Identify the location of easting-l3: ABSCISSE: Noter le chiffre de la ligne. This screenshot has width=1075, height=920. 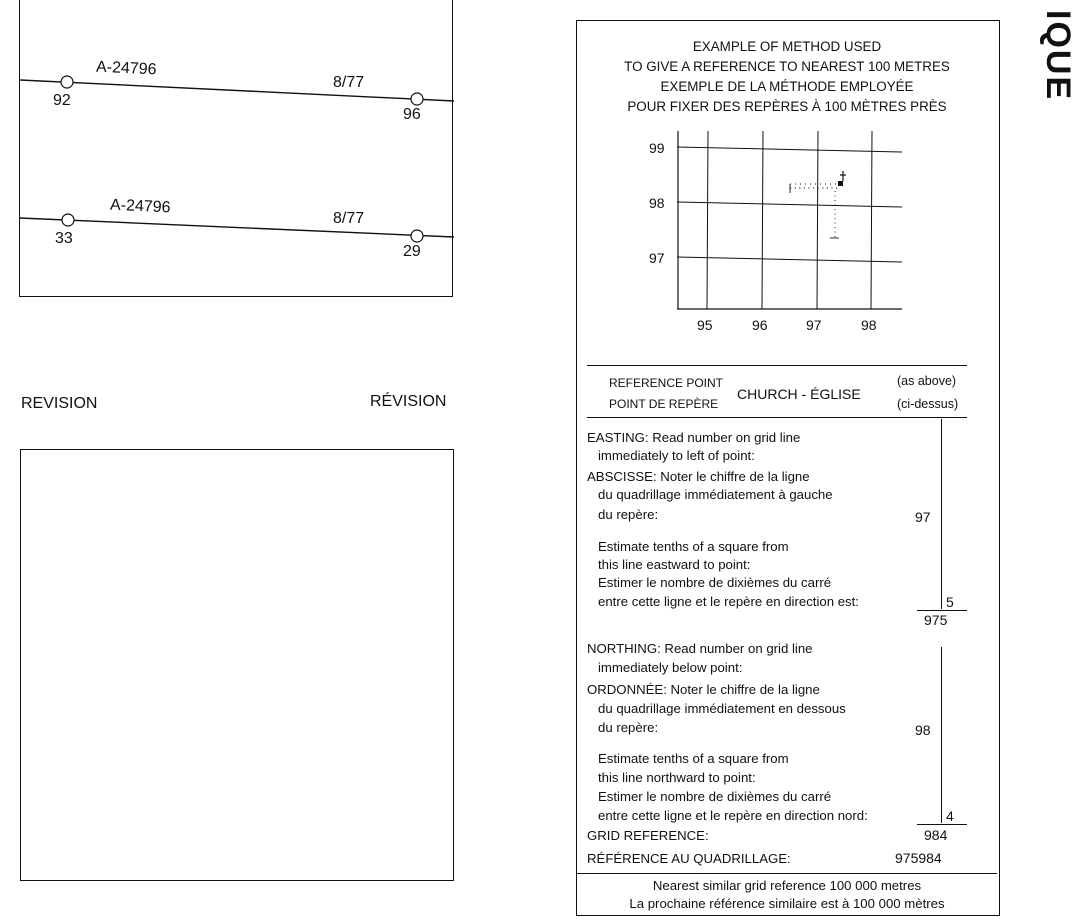
(698, 476).